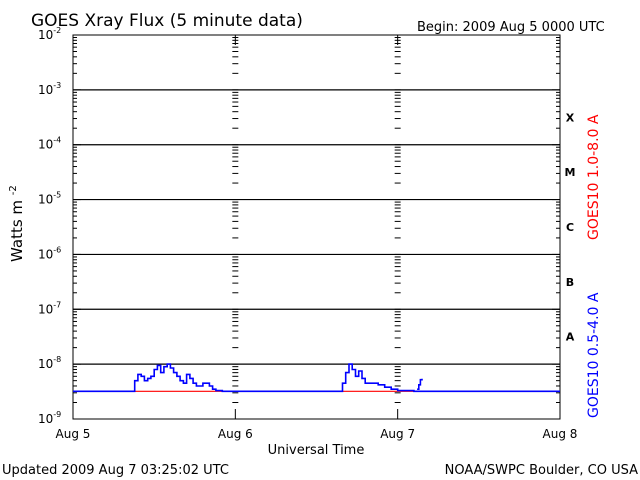  I want to click on flare-class-label: C, so click(570, 227).